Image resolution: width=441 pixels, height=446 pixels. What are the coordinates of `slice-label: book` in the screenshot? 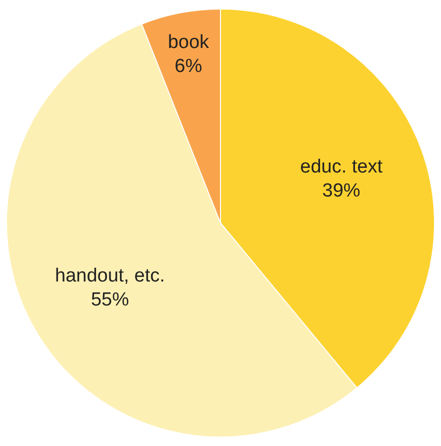 It's located at (189, 43).